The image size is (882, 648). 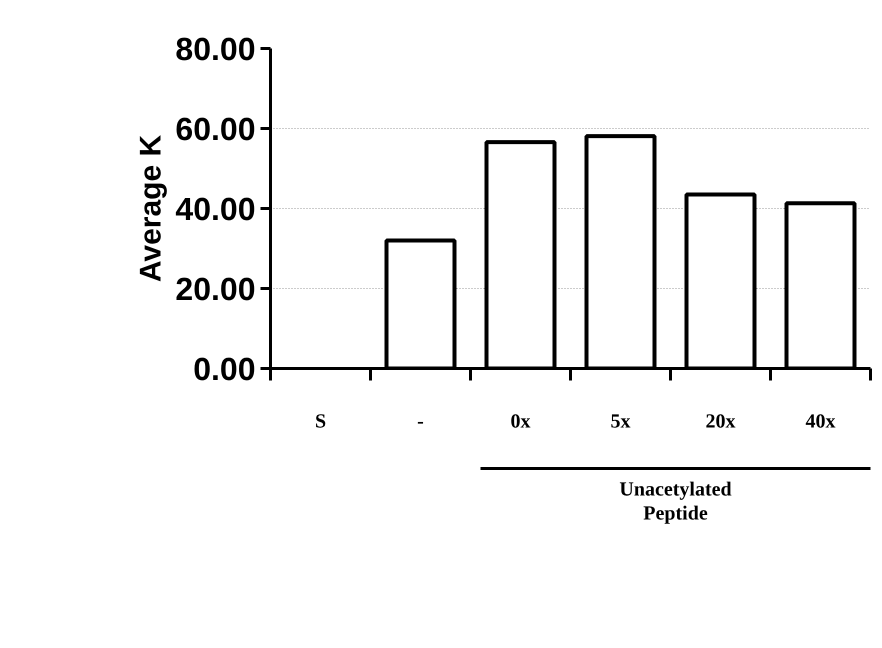 What do you see at coordinates (215, 289) in the screenshot?
I see `y-tick-label: 20.00` at bounding box center [215, 289].